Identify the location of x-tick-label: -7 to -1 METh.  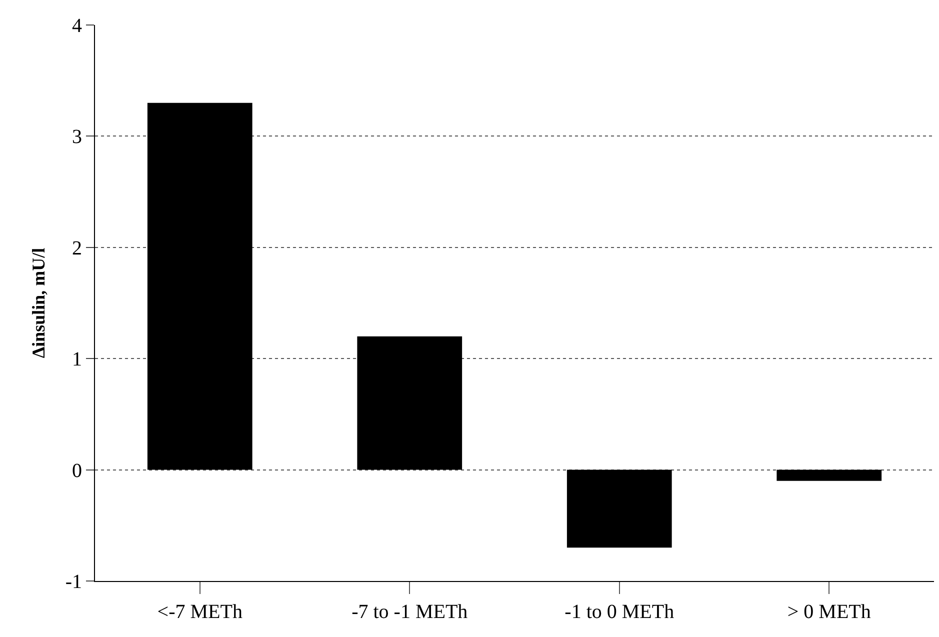
(410, 612).